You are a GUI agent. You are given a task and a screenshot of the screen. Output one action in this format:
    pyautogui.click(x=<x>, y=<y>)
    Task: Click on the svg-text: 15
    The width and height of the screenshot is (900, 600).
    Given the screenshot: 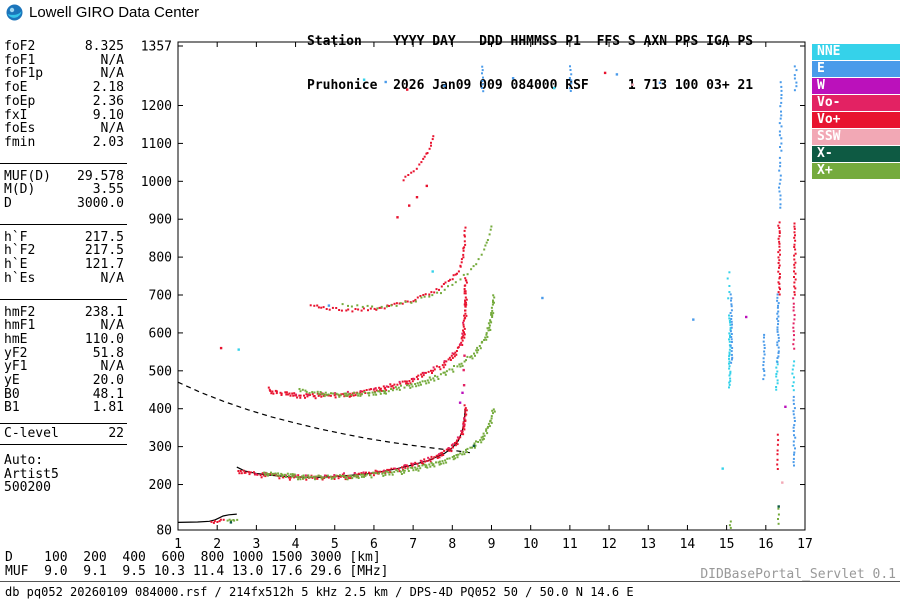 What is the action you would take?
    pyautogui.click(x=727, y=544)
    